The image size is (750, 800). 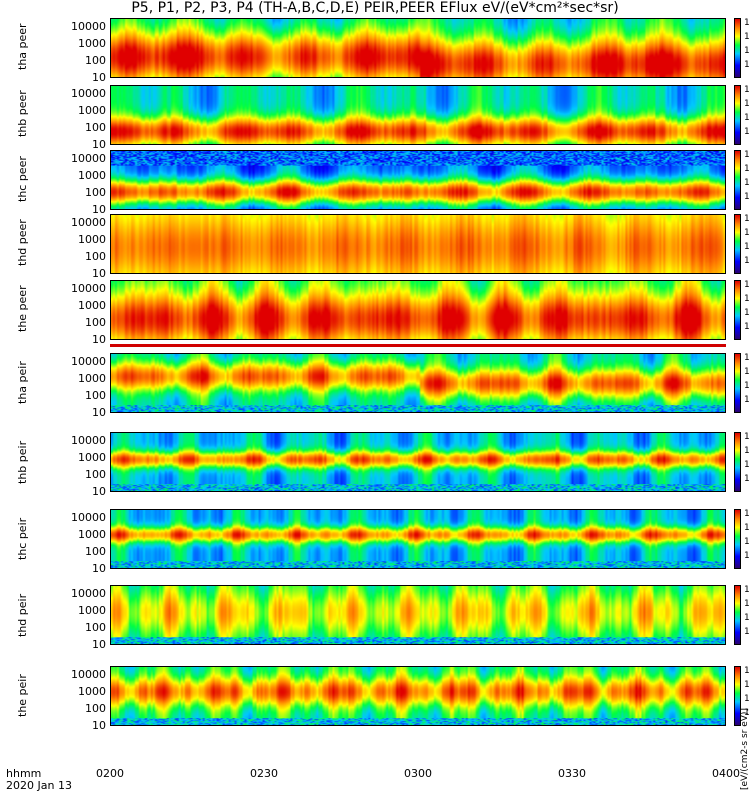 I want to click on spectrogram-panel-thb-peir, so click(x=418, y=462).